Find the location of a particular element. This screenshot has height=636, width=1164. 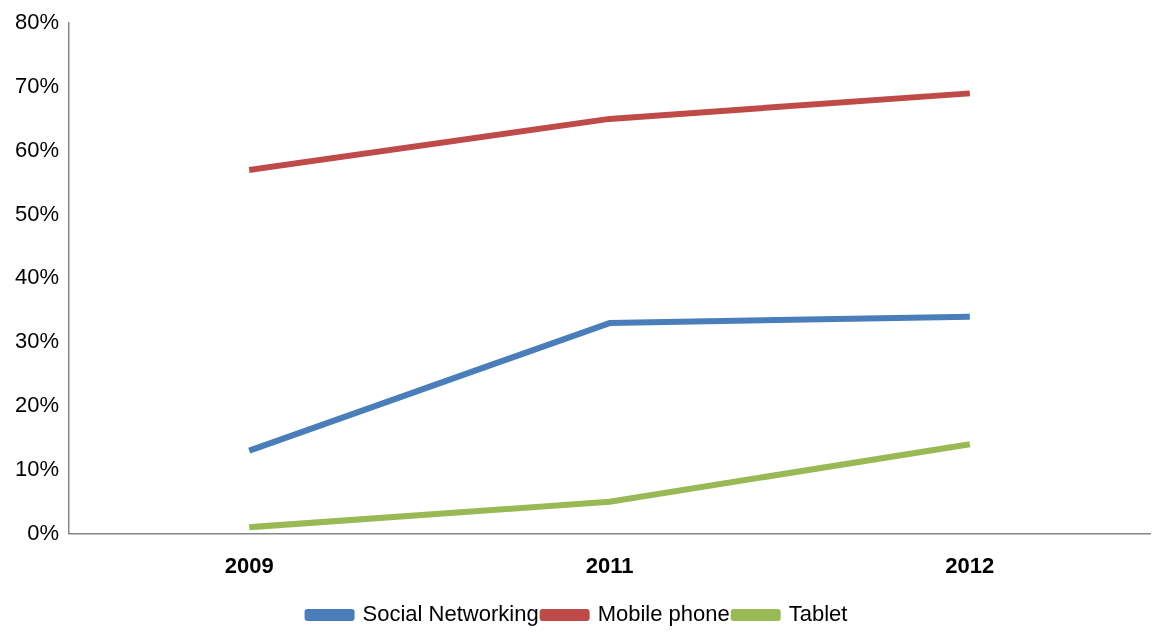

x-tick-label: 2012 is located at coordinates (970, 565).